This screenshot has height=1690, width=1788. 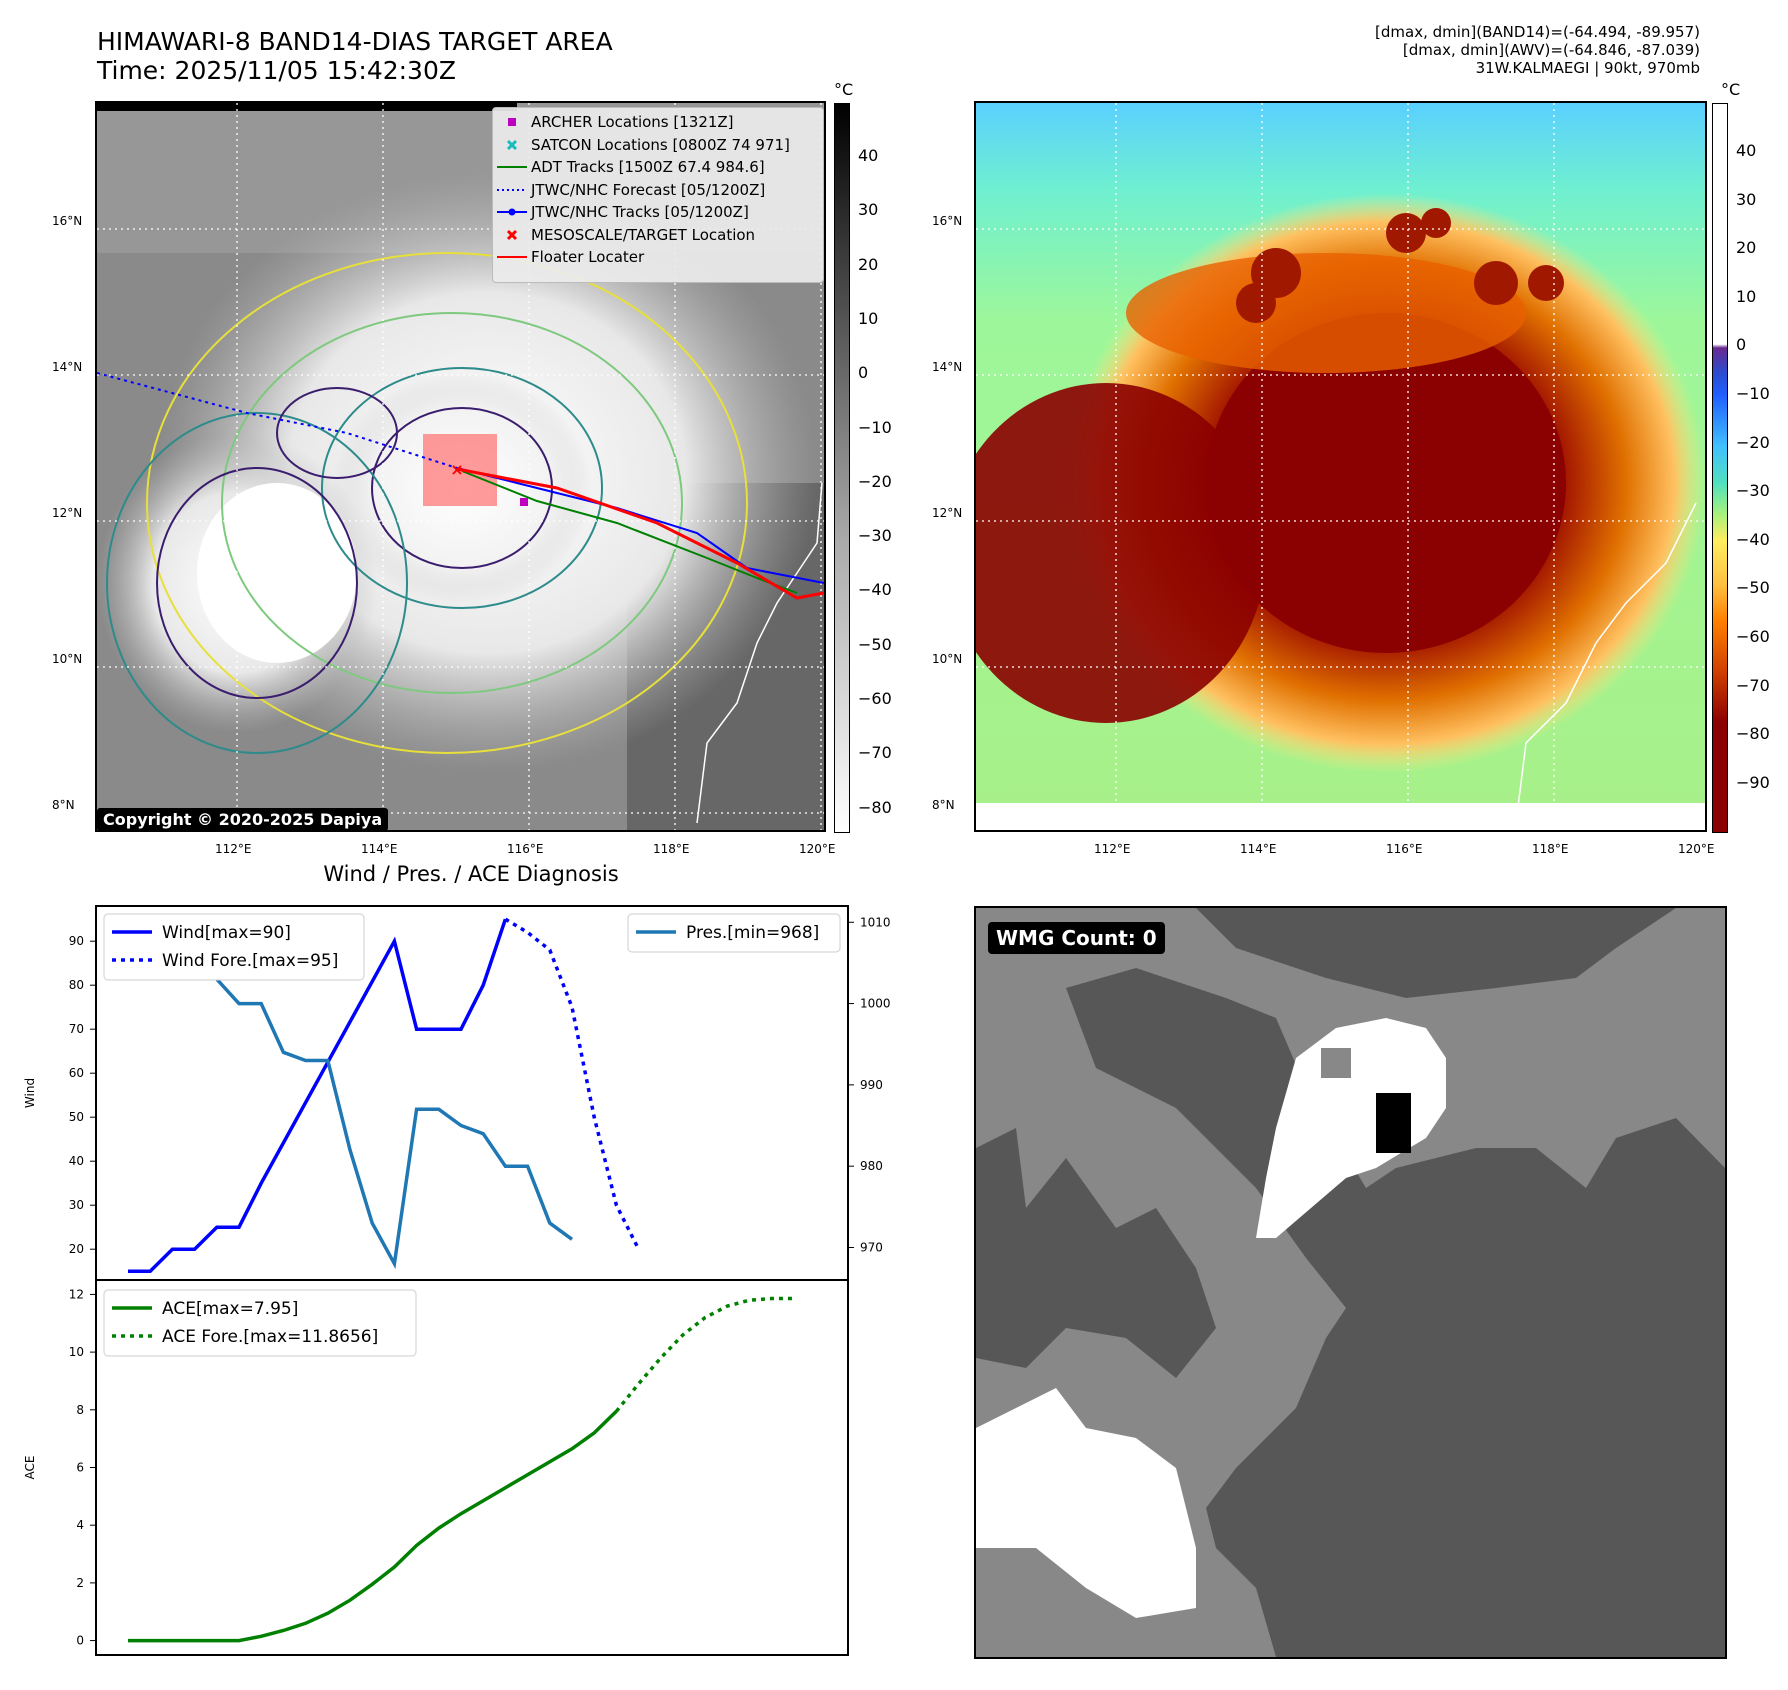 I want to click on gray-colorbar-tick: −30, so click(x=875, y=536).